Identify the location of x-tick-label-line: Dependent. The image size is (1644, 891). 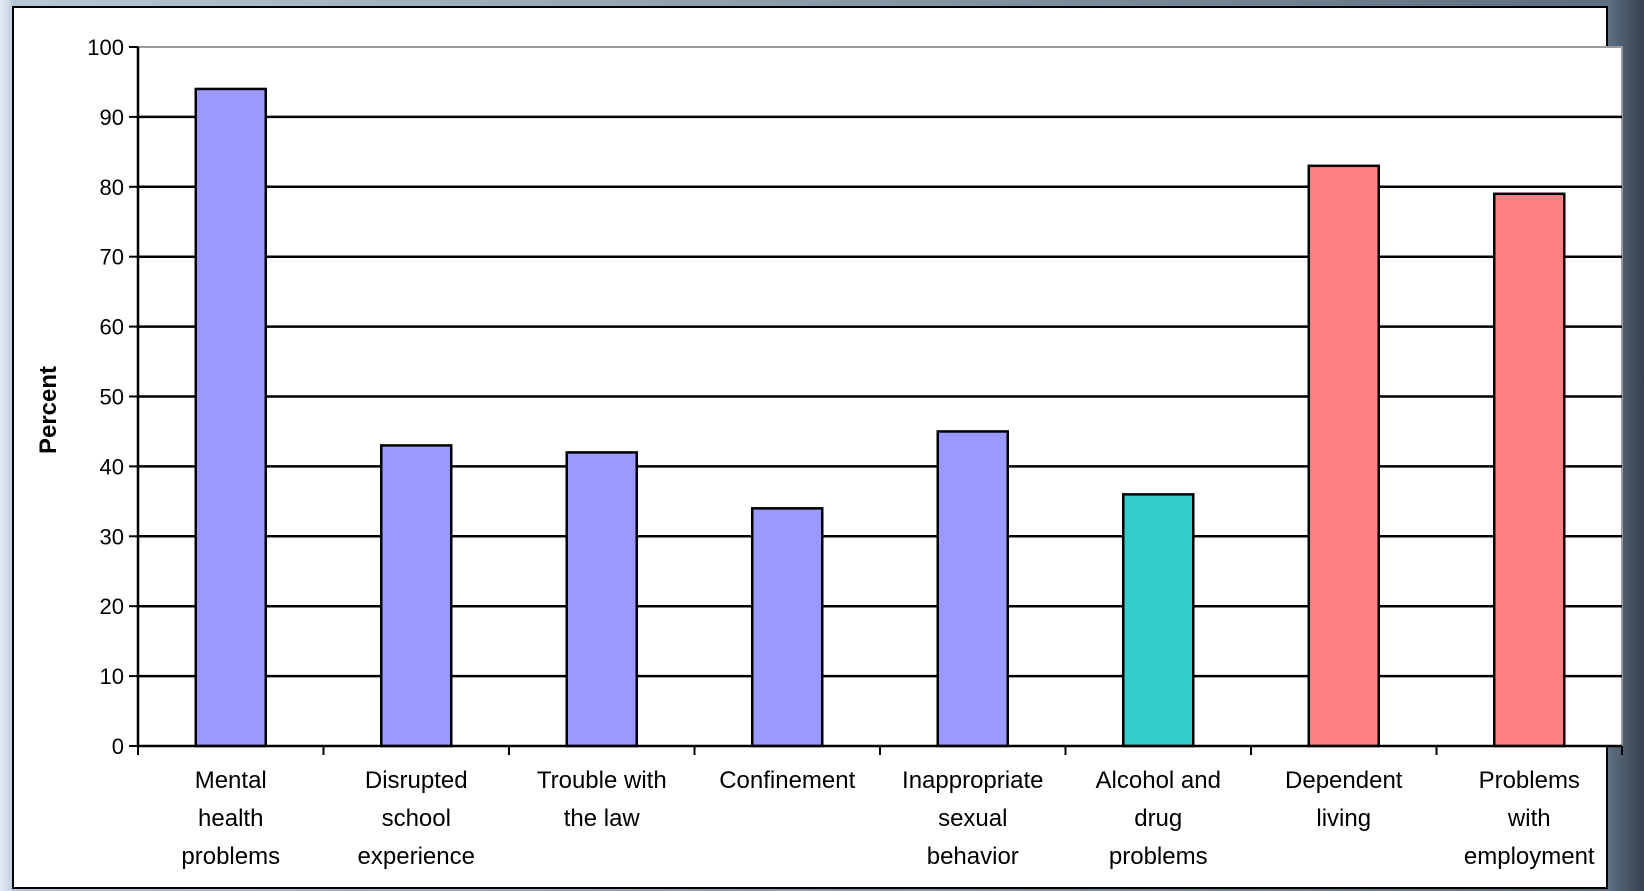
(1344, 780).